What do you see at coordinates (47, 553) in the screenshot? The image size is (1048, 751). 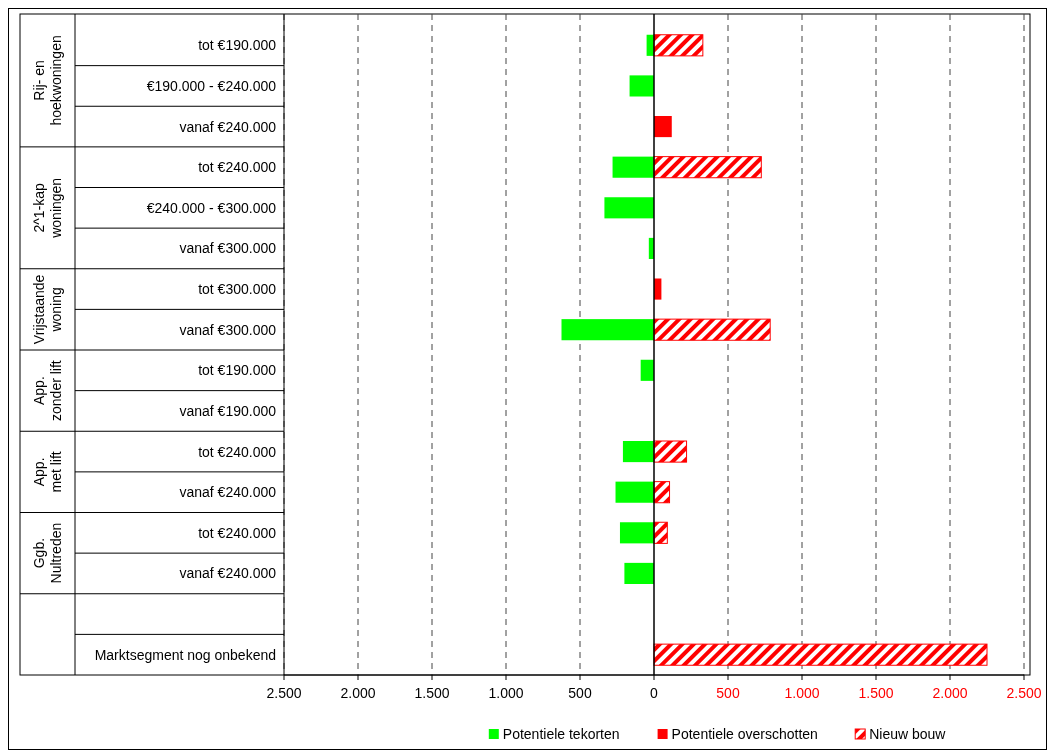 I see `text: Ggb. Nultreden` at bounding box center [47, 553].